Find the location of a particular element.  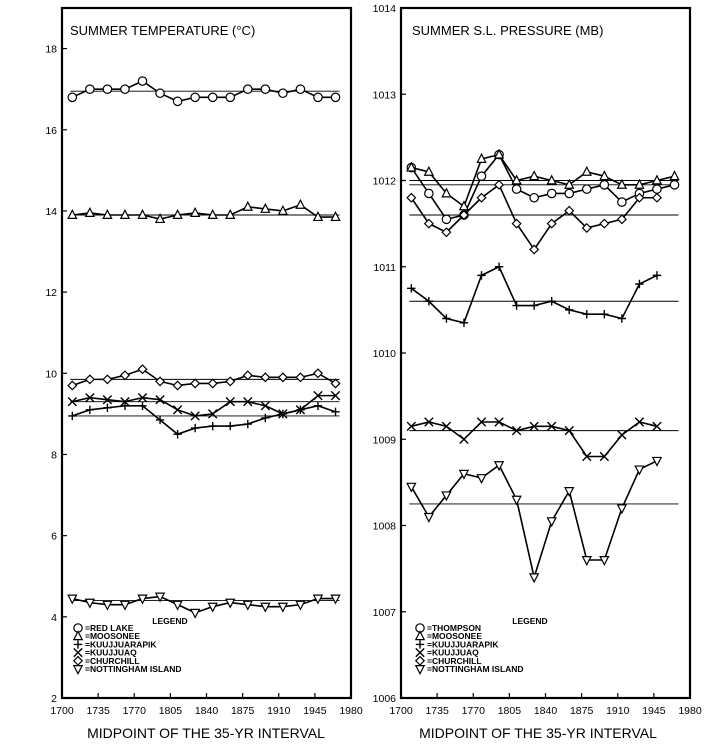

temperature-series-churchill is located at coordinates (204, 377).